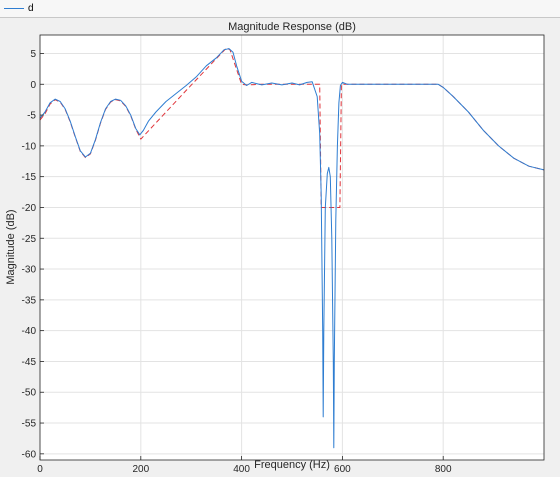  I want to click on y-tick-label: -15, so click(29, 177).